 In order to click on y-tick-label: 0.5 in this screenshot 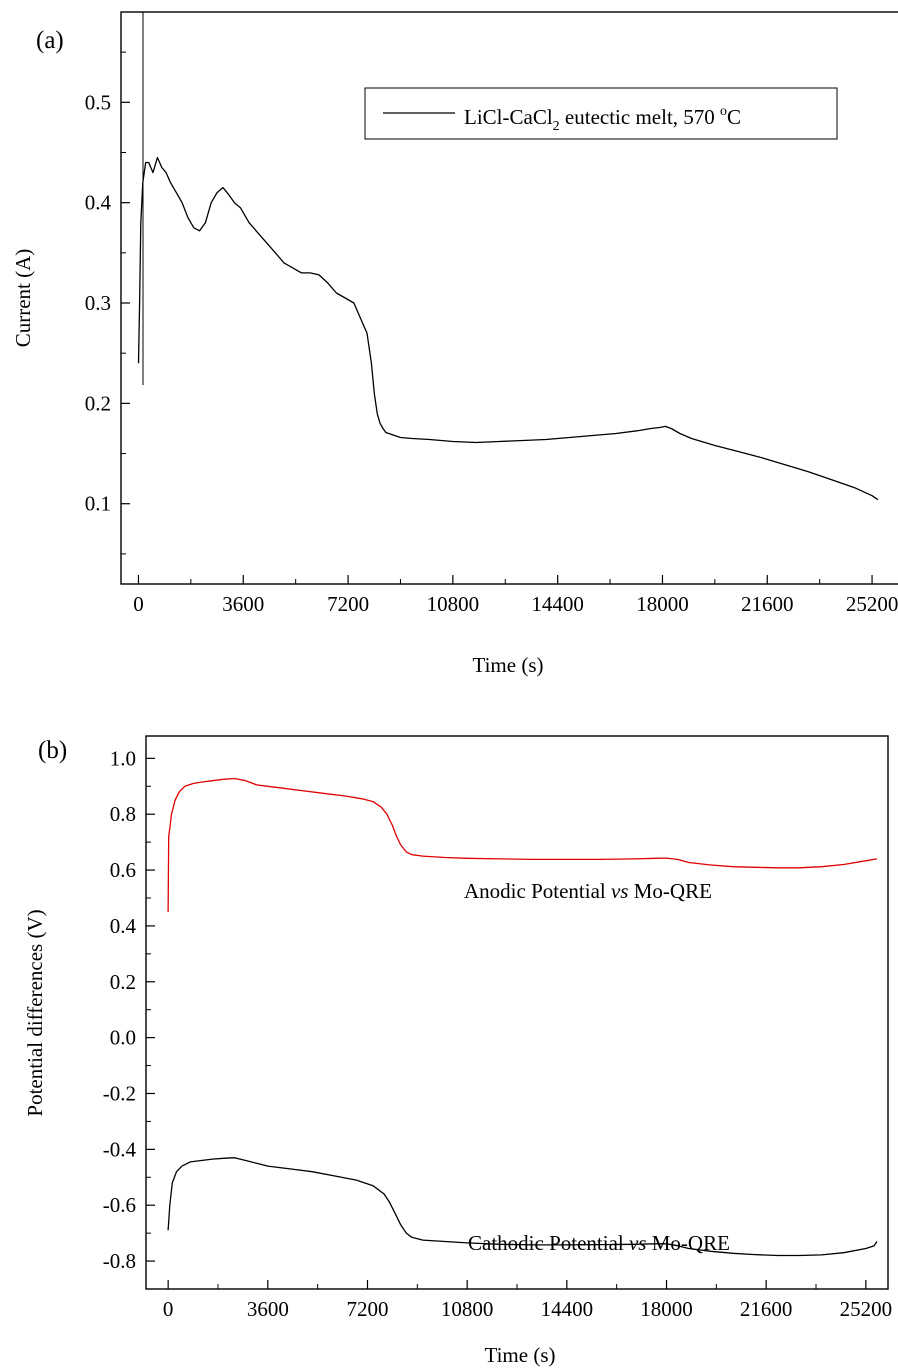, I will do `click(98, 102)`.